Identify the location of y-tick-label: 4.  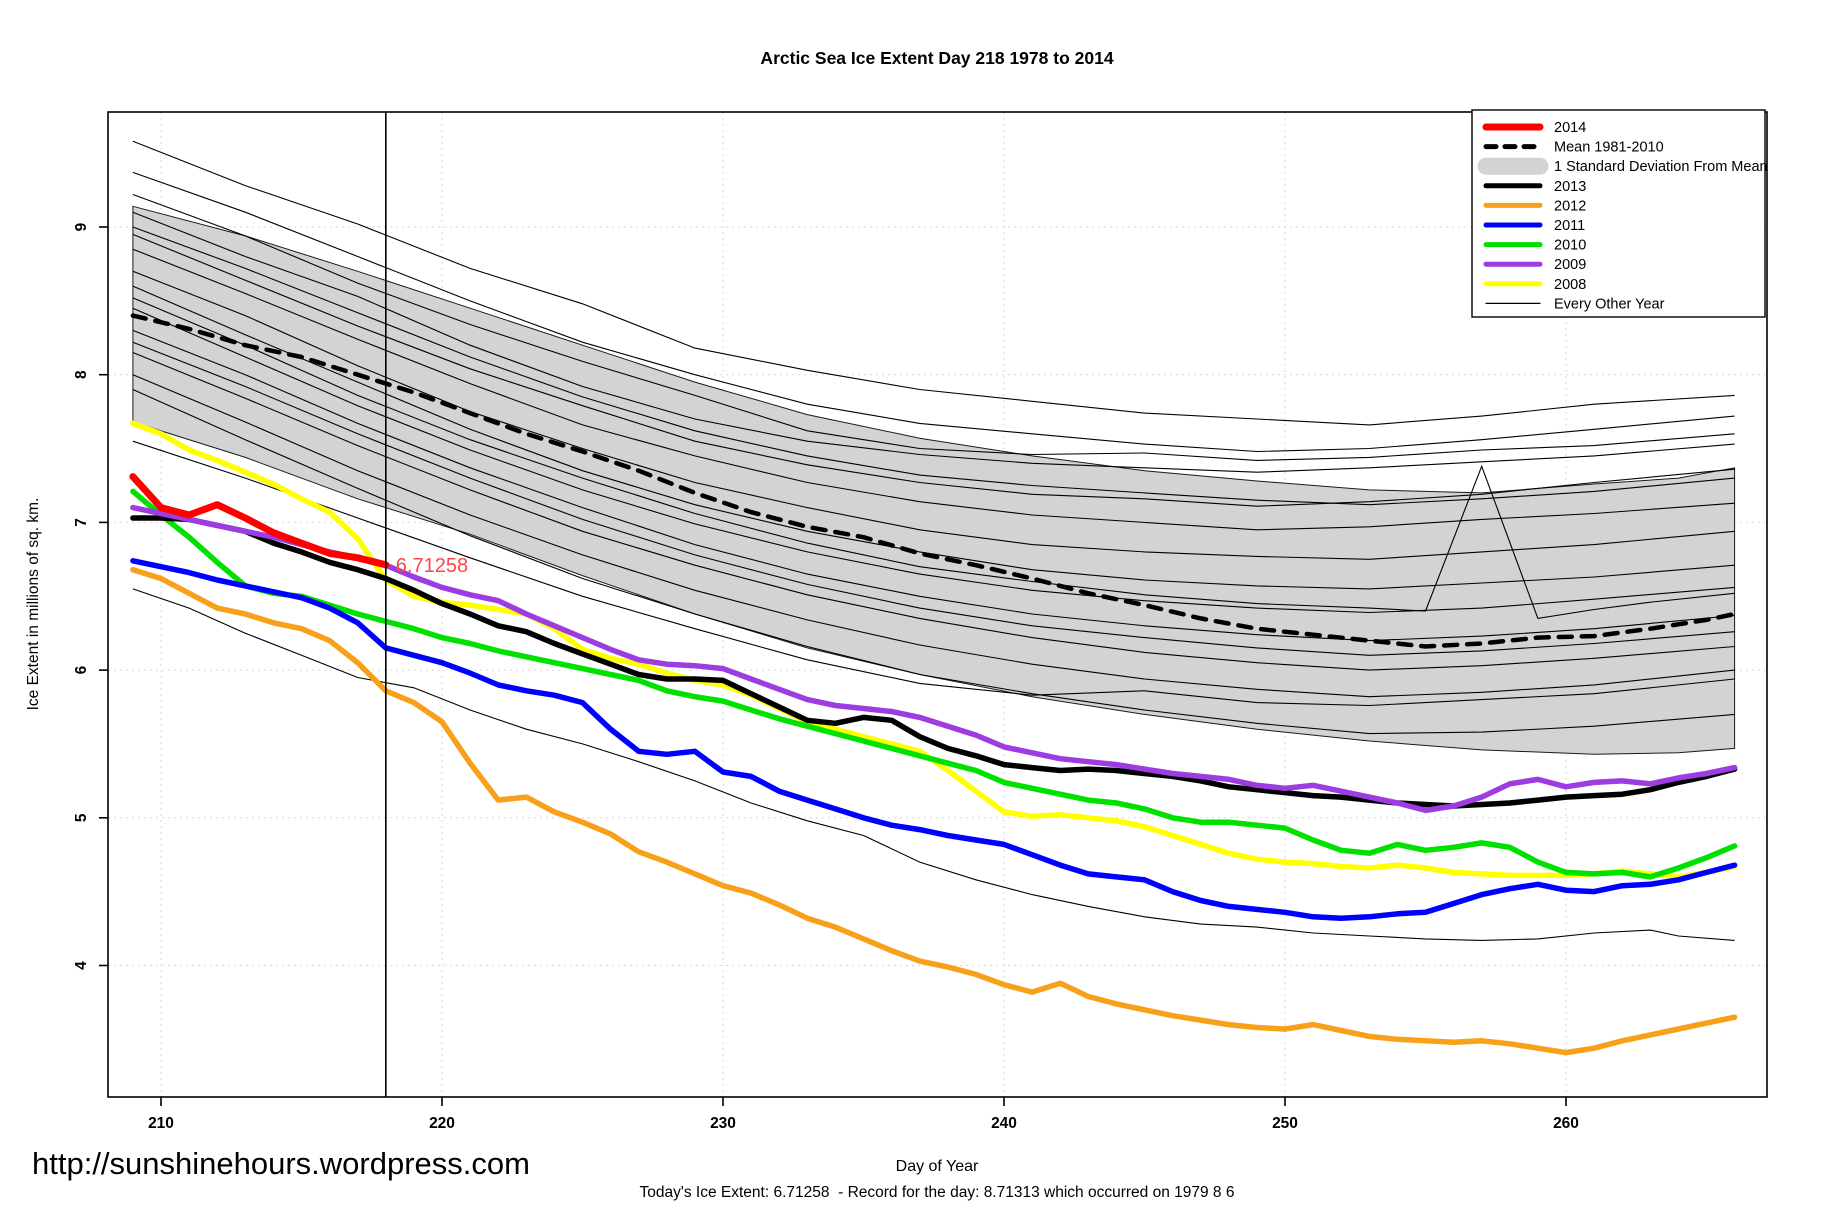
(81, 965).